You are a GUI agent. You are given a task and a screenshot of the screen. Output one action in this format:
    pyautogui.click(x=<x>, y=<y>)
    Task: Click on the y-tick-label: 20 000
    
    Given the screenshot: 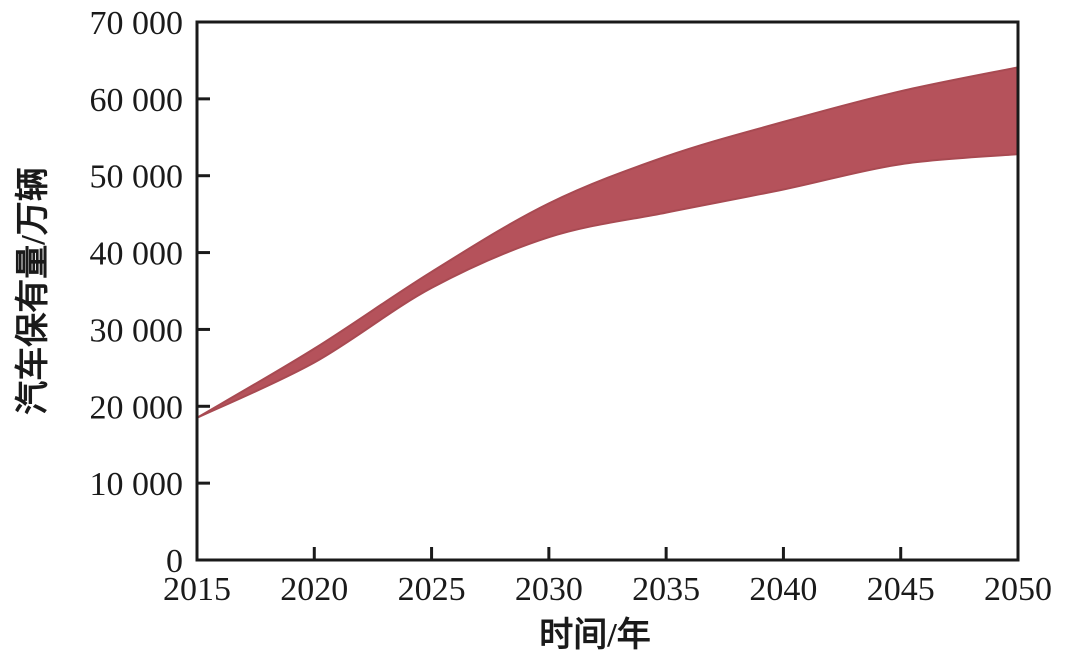 What is the action you would take?
    pyautogui.click(x=137, y=407)
    